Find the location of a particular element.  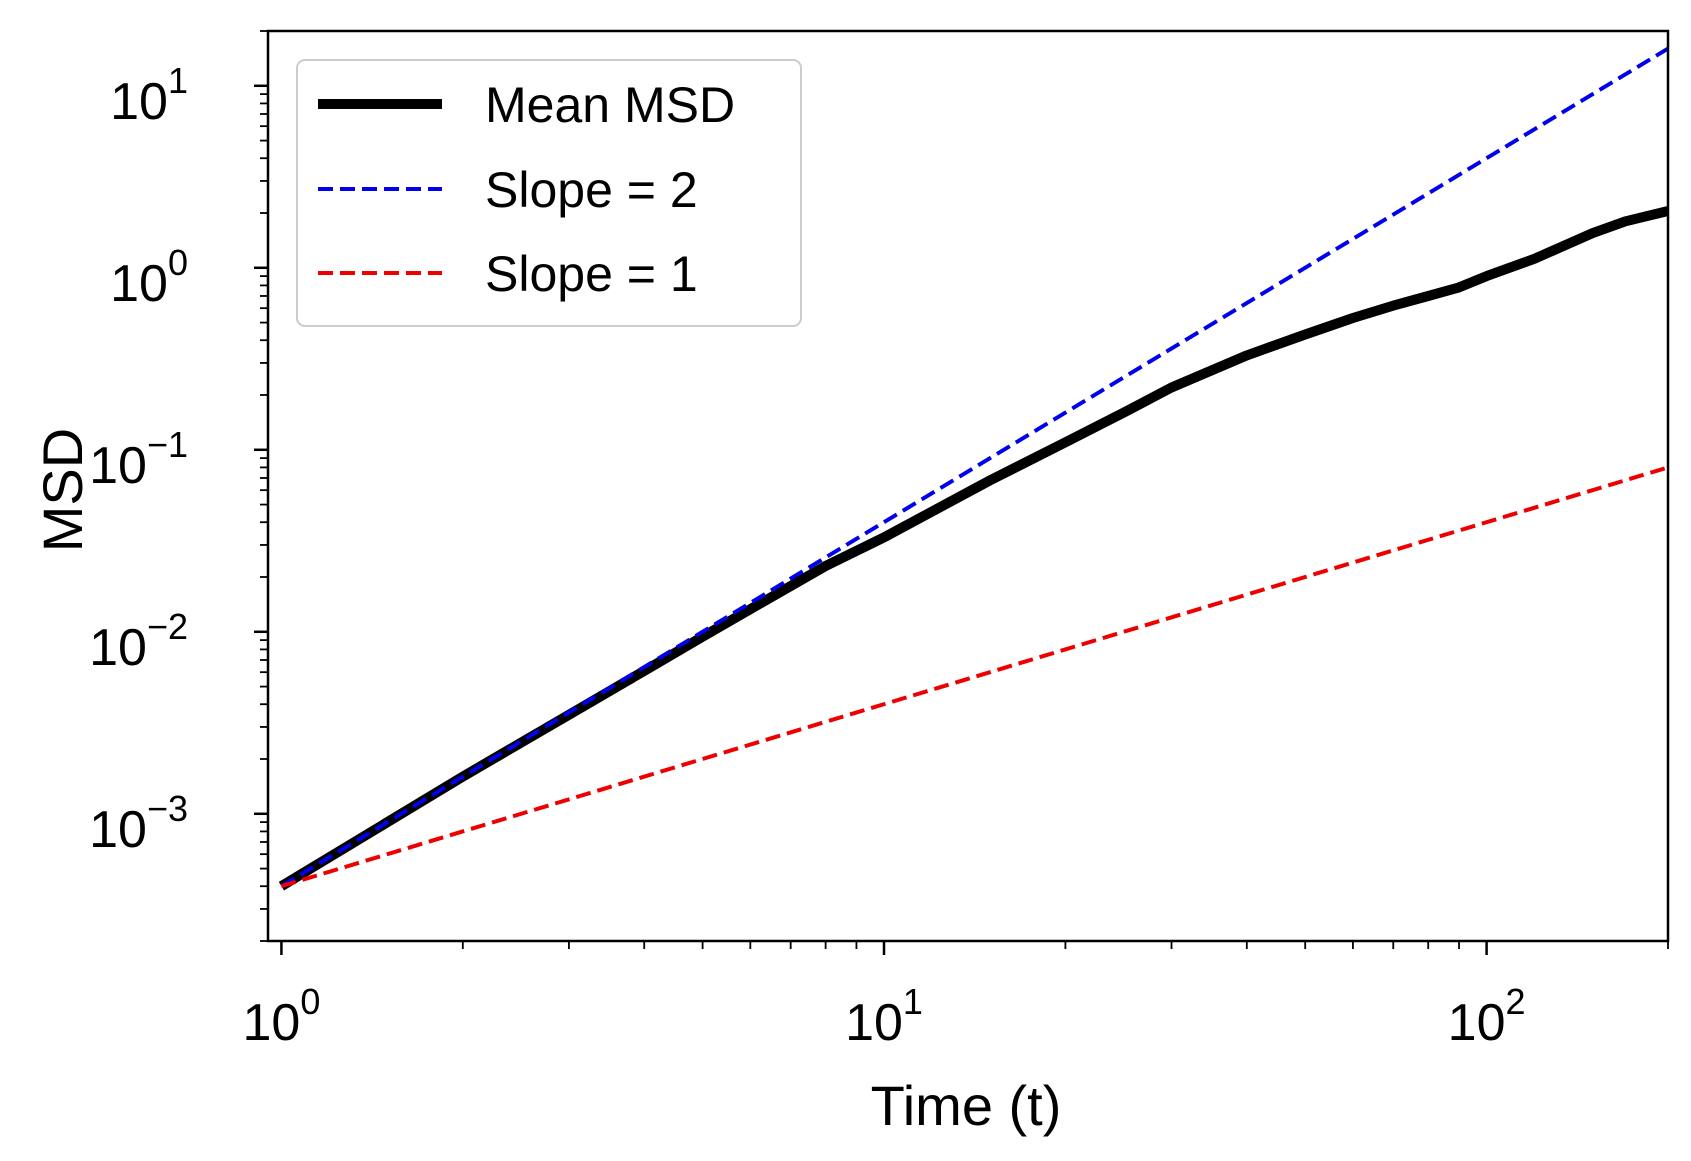

y-tick-label: 10⁰ is located at coordinates (149, 277).